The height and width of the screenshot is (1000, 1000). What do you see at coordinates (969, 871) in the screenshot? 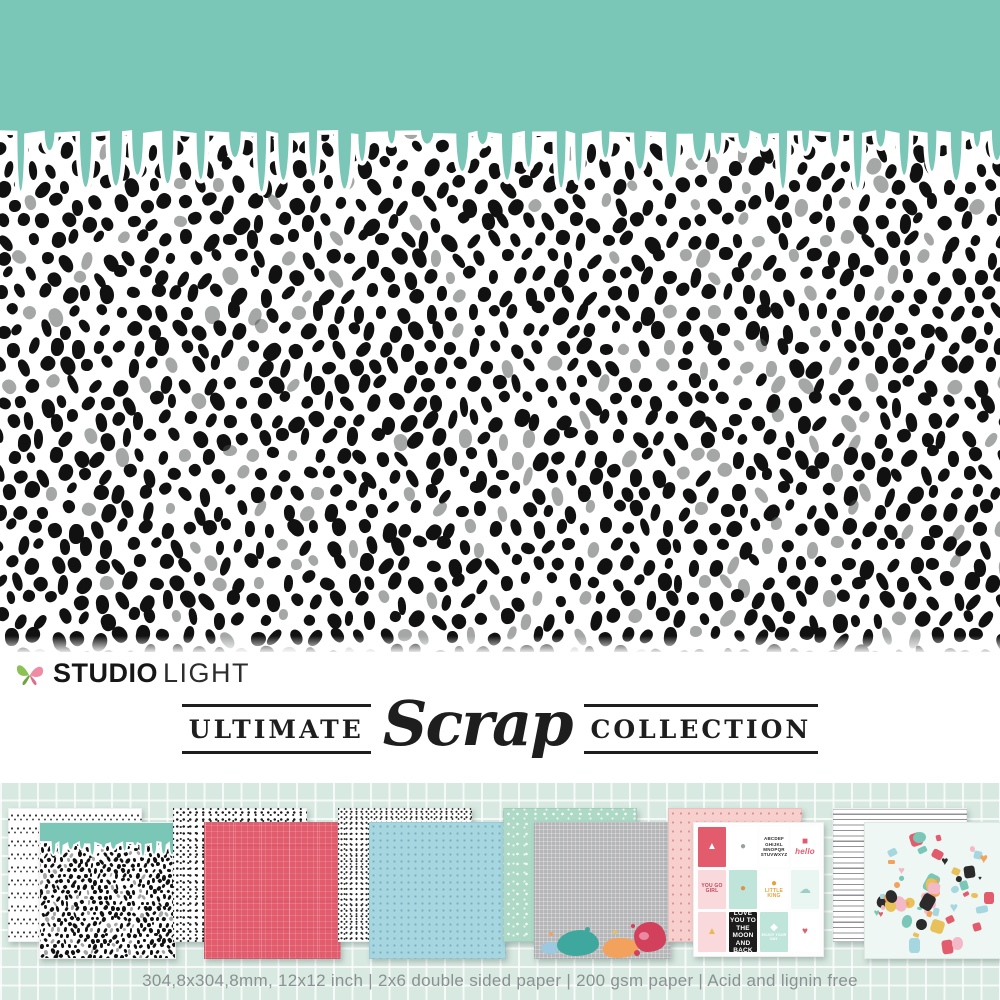
I see `die-cut-element` at bounding box center [969, 871].